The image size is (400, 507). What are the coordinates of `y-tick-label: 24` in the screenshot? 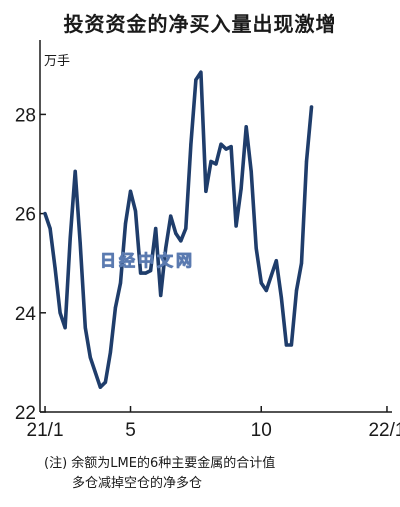 It's located at (26, 314).